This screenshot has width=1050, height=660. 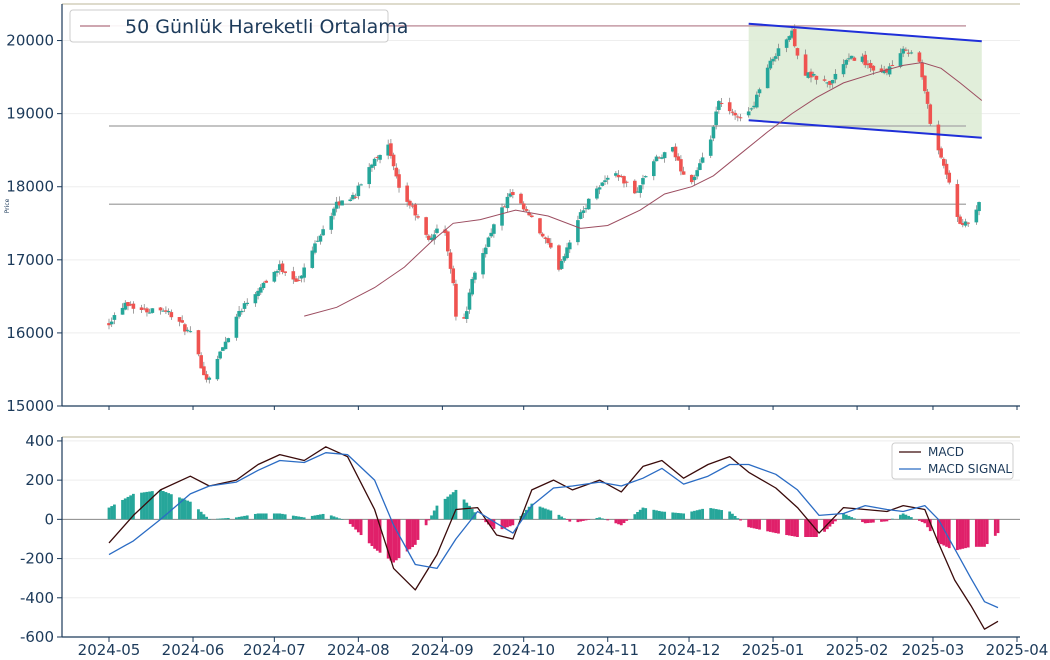 What do you see at coordinates (229, 26) in the screenshot?
I see `price-legend-box` at bounding box center [229, 26].